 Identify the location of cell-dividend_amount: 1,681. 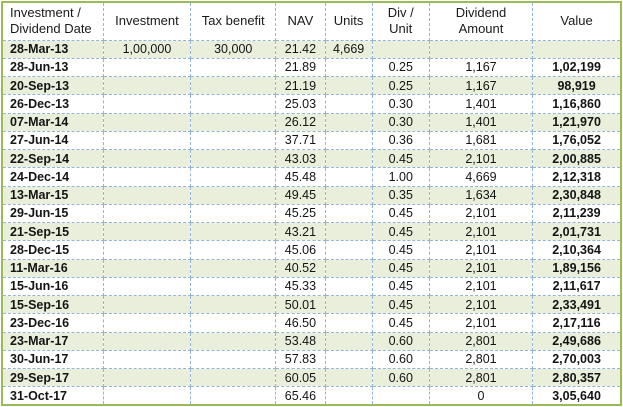
(481, 140).